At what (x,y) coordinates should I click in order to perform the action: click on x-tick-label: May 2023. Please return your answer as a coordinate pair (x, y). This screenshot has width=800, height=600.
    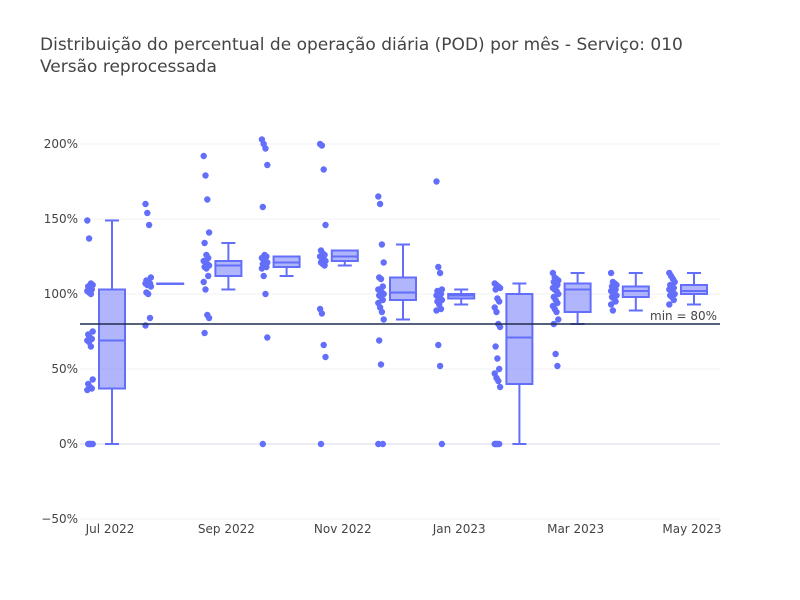
    Looking at the image, I should click on (691, 529).